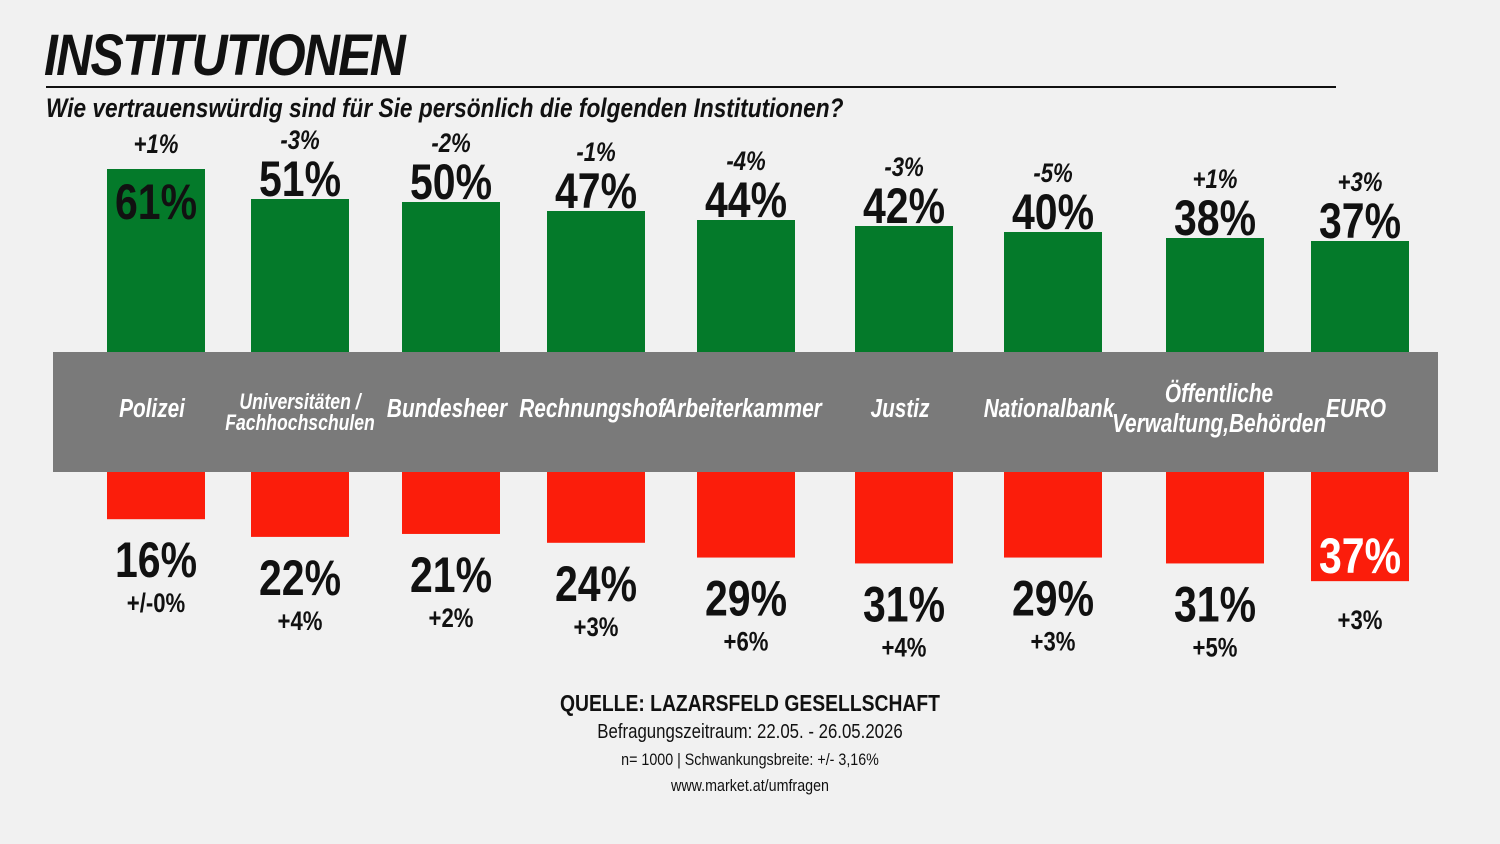  I want to click on category-label: Arbeiterkammer, so click(742, 408).